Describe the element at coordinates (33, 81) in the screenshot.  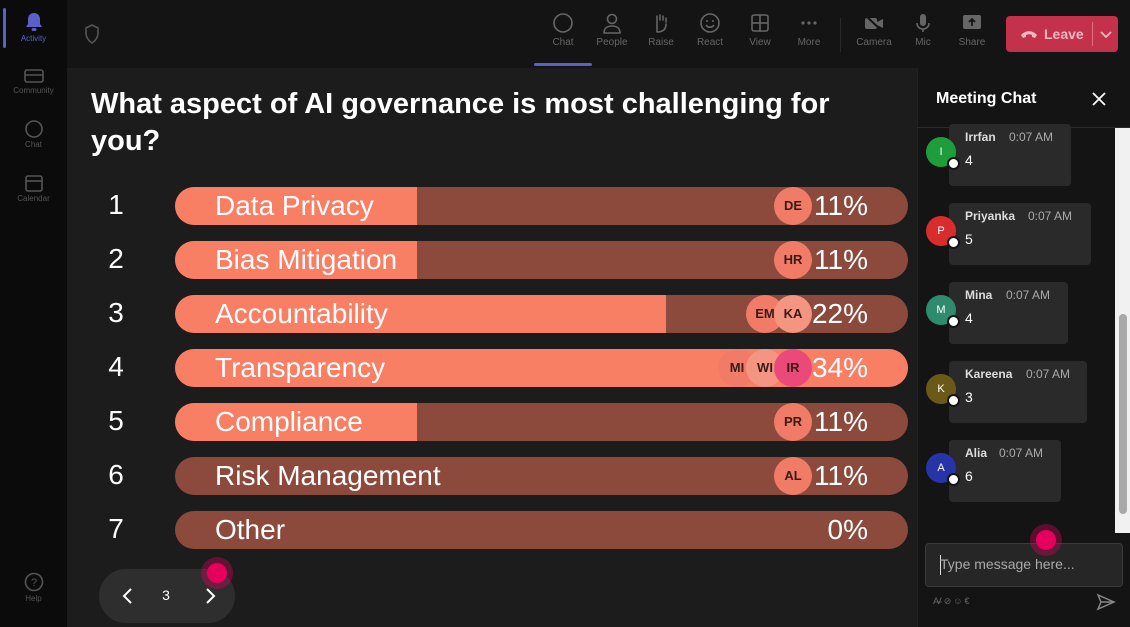
I see `rail-item-community: Community` at that location.